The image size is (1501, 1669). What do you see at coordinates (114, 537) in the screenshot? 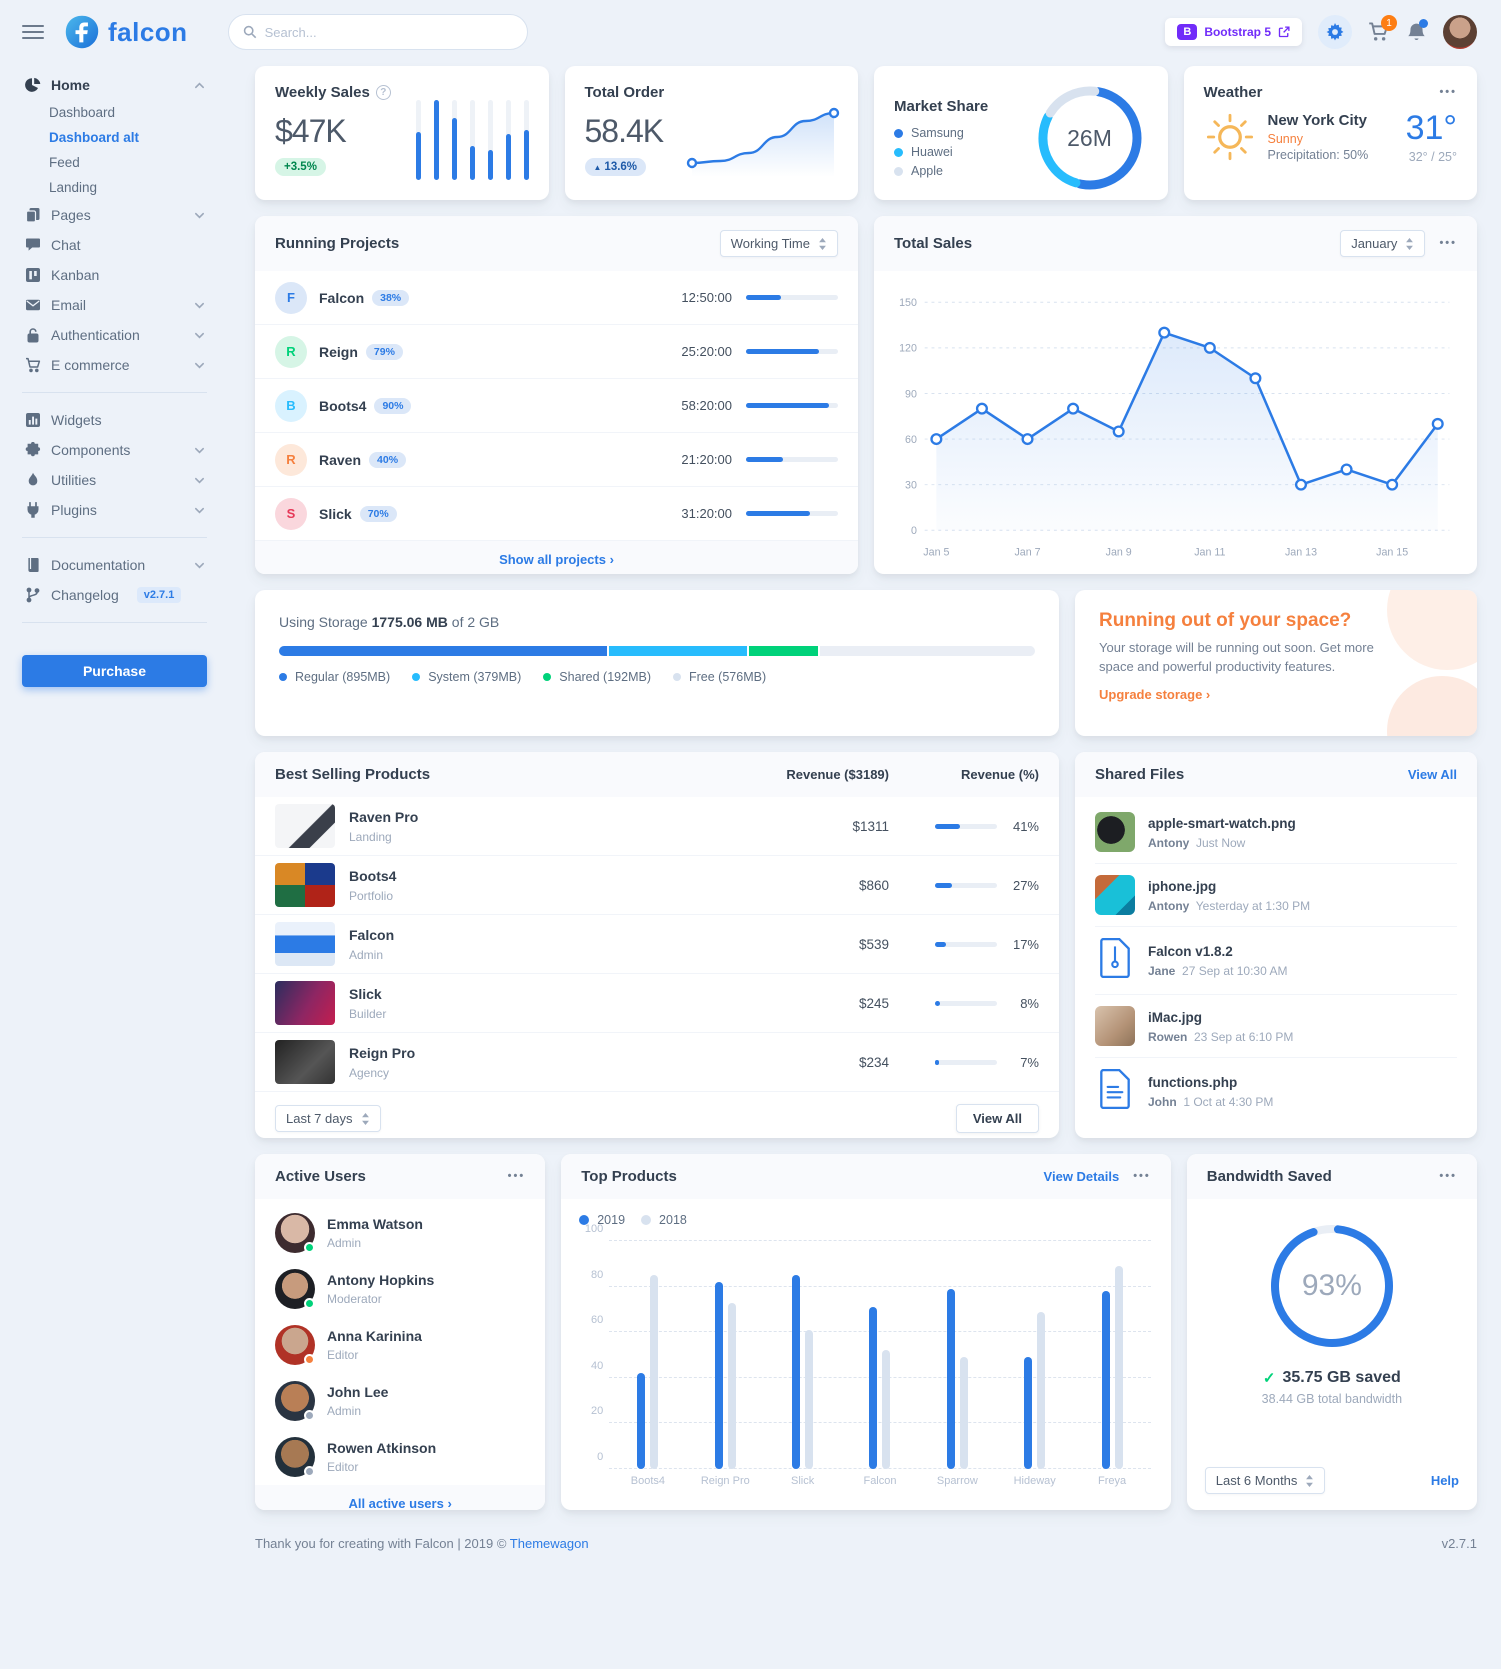
I see `sidebar-divider` at bounding box center [114, 537].